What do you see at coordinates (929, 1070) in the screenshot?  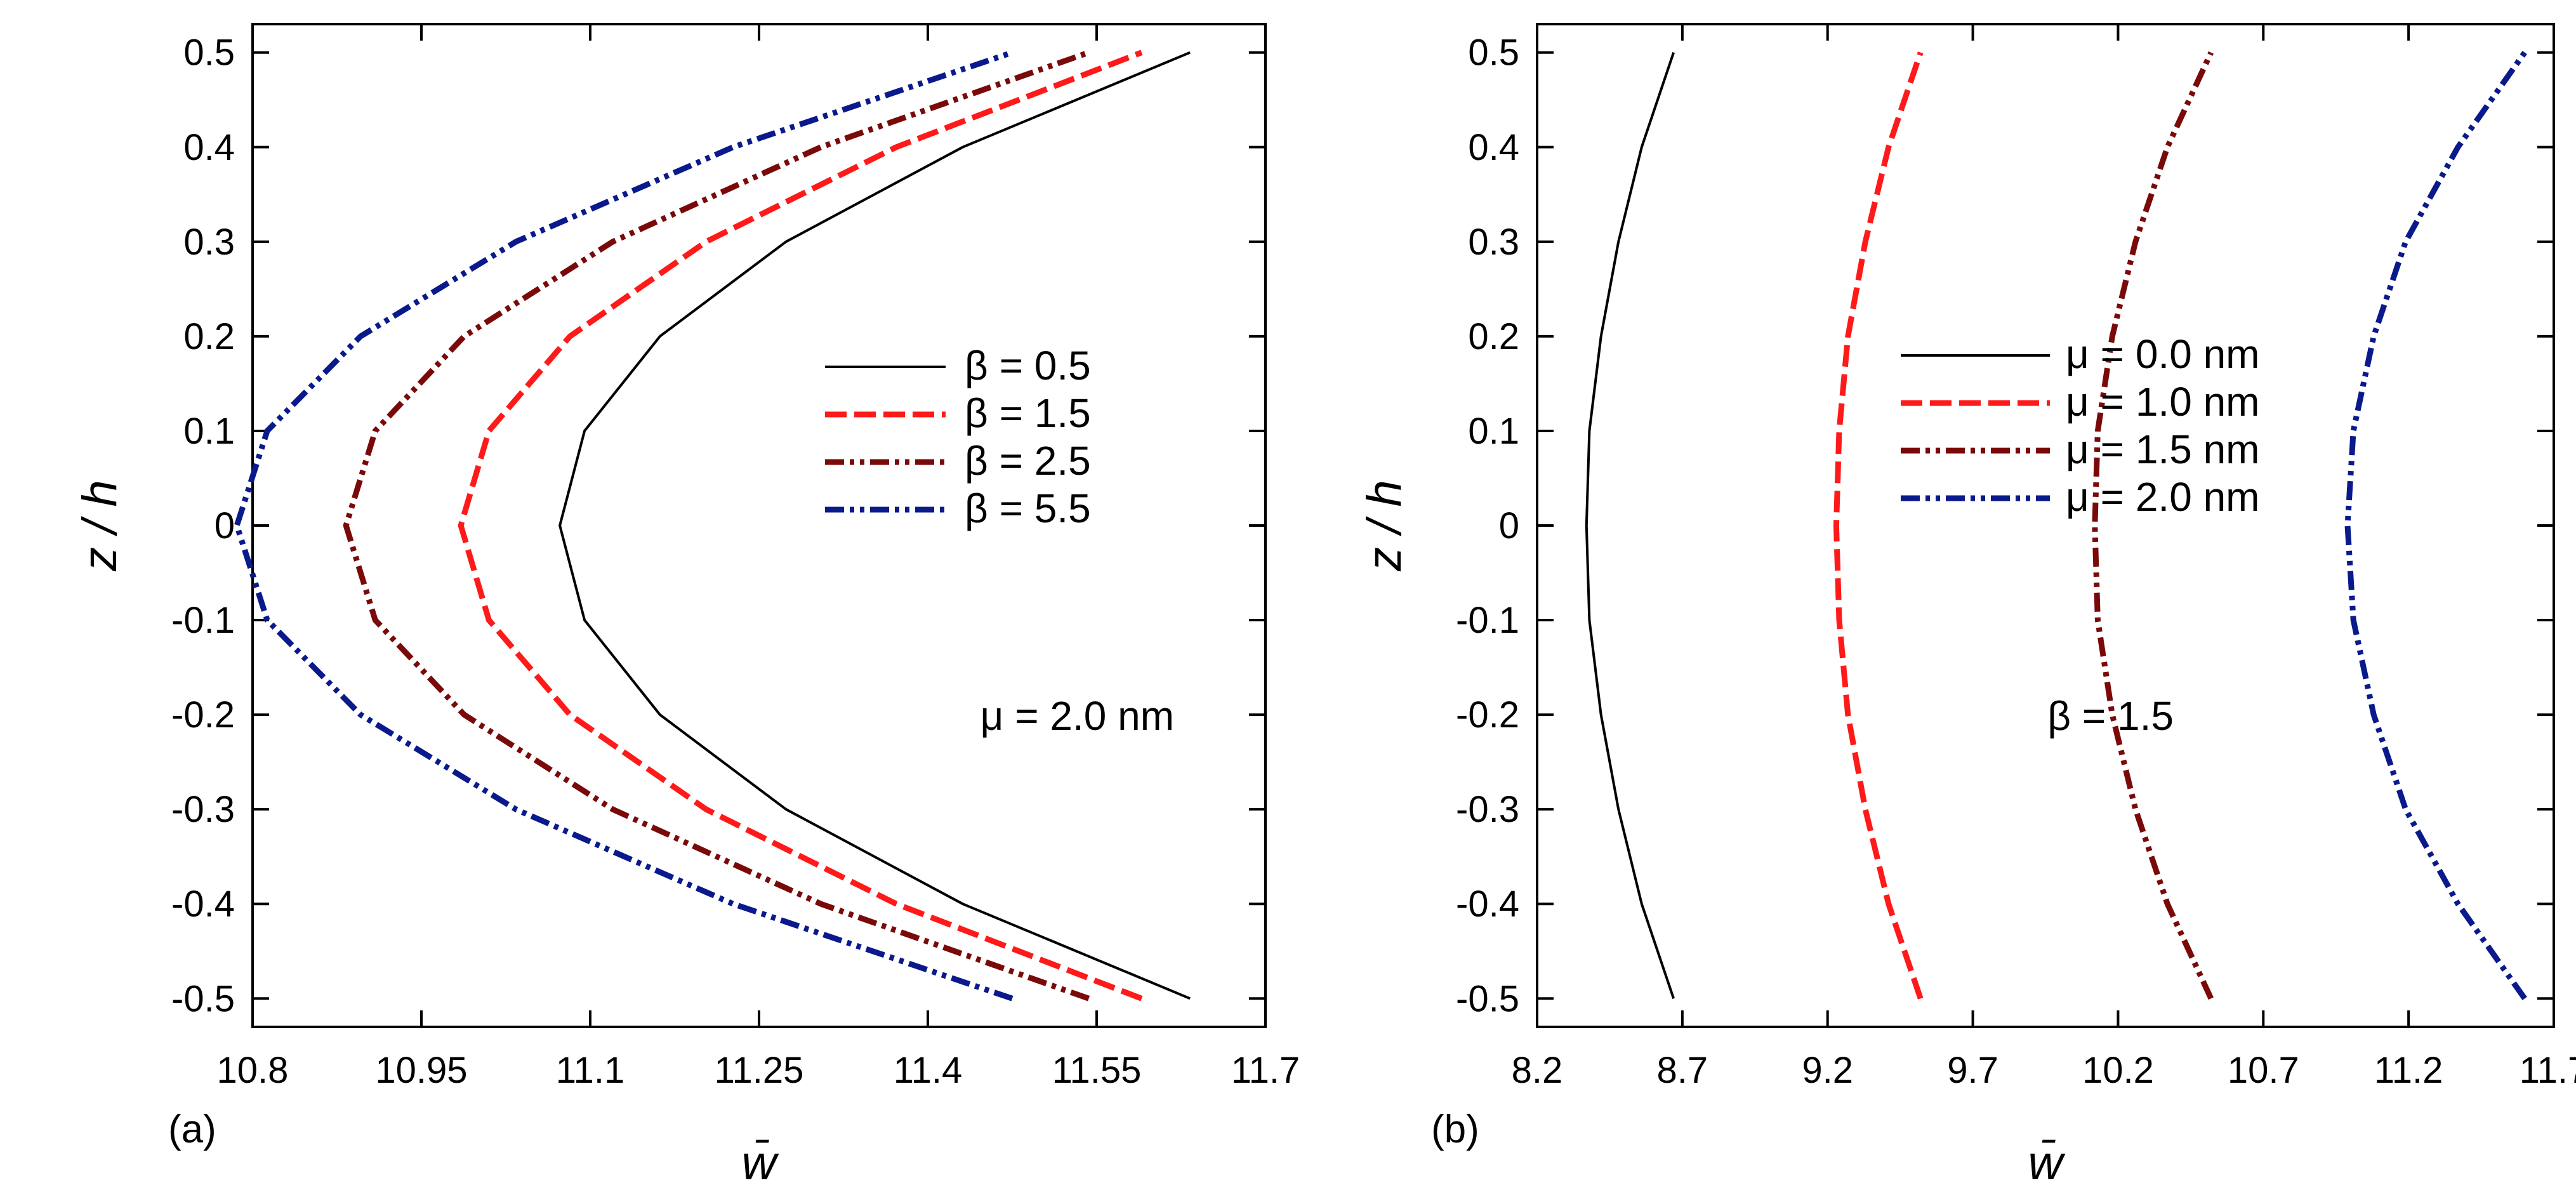 I see `x-tick-label: 11.4` at bounding box center [929, 1070].